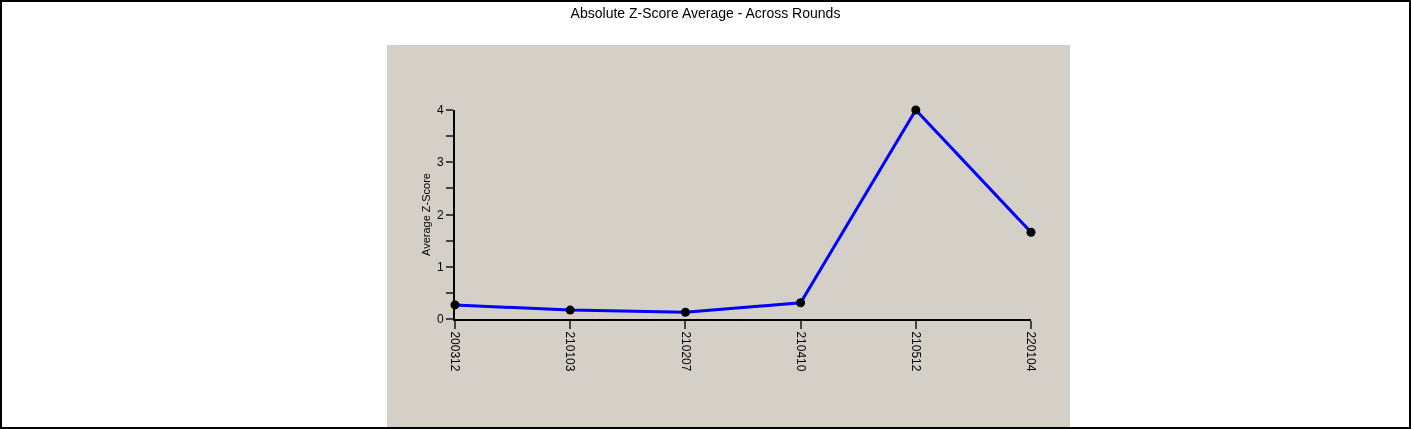 This screenshot has width=1411, height=429. Describe the element at coordinates (705, 12) in the screenshot. I see `chart-title: Absolute Z-Score Average - Across Rounds` at that location.